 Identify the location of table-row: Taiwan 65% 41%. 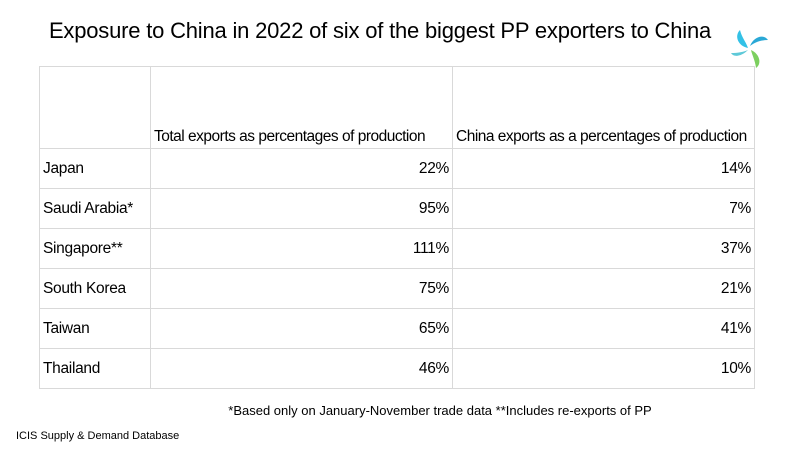
(397, 328).